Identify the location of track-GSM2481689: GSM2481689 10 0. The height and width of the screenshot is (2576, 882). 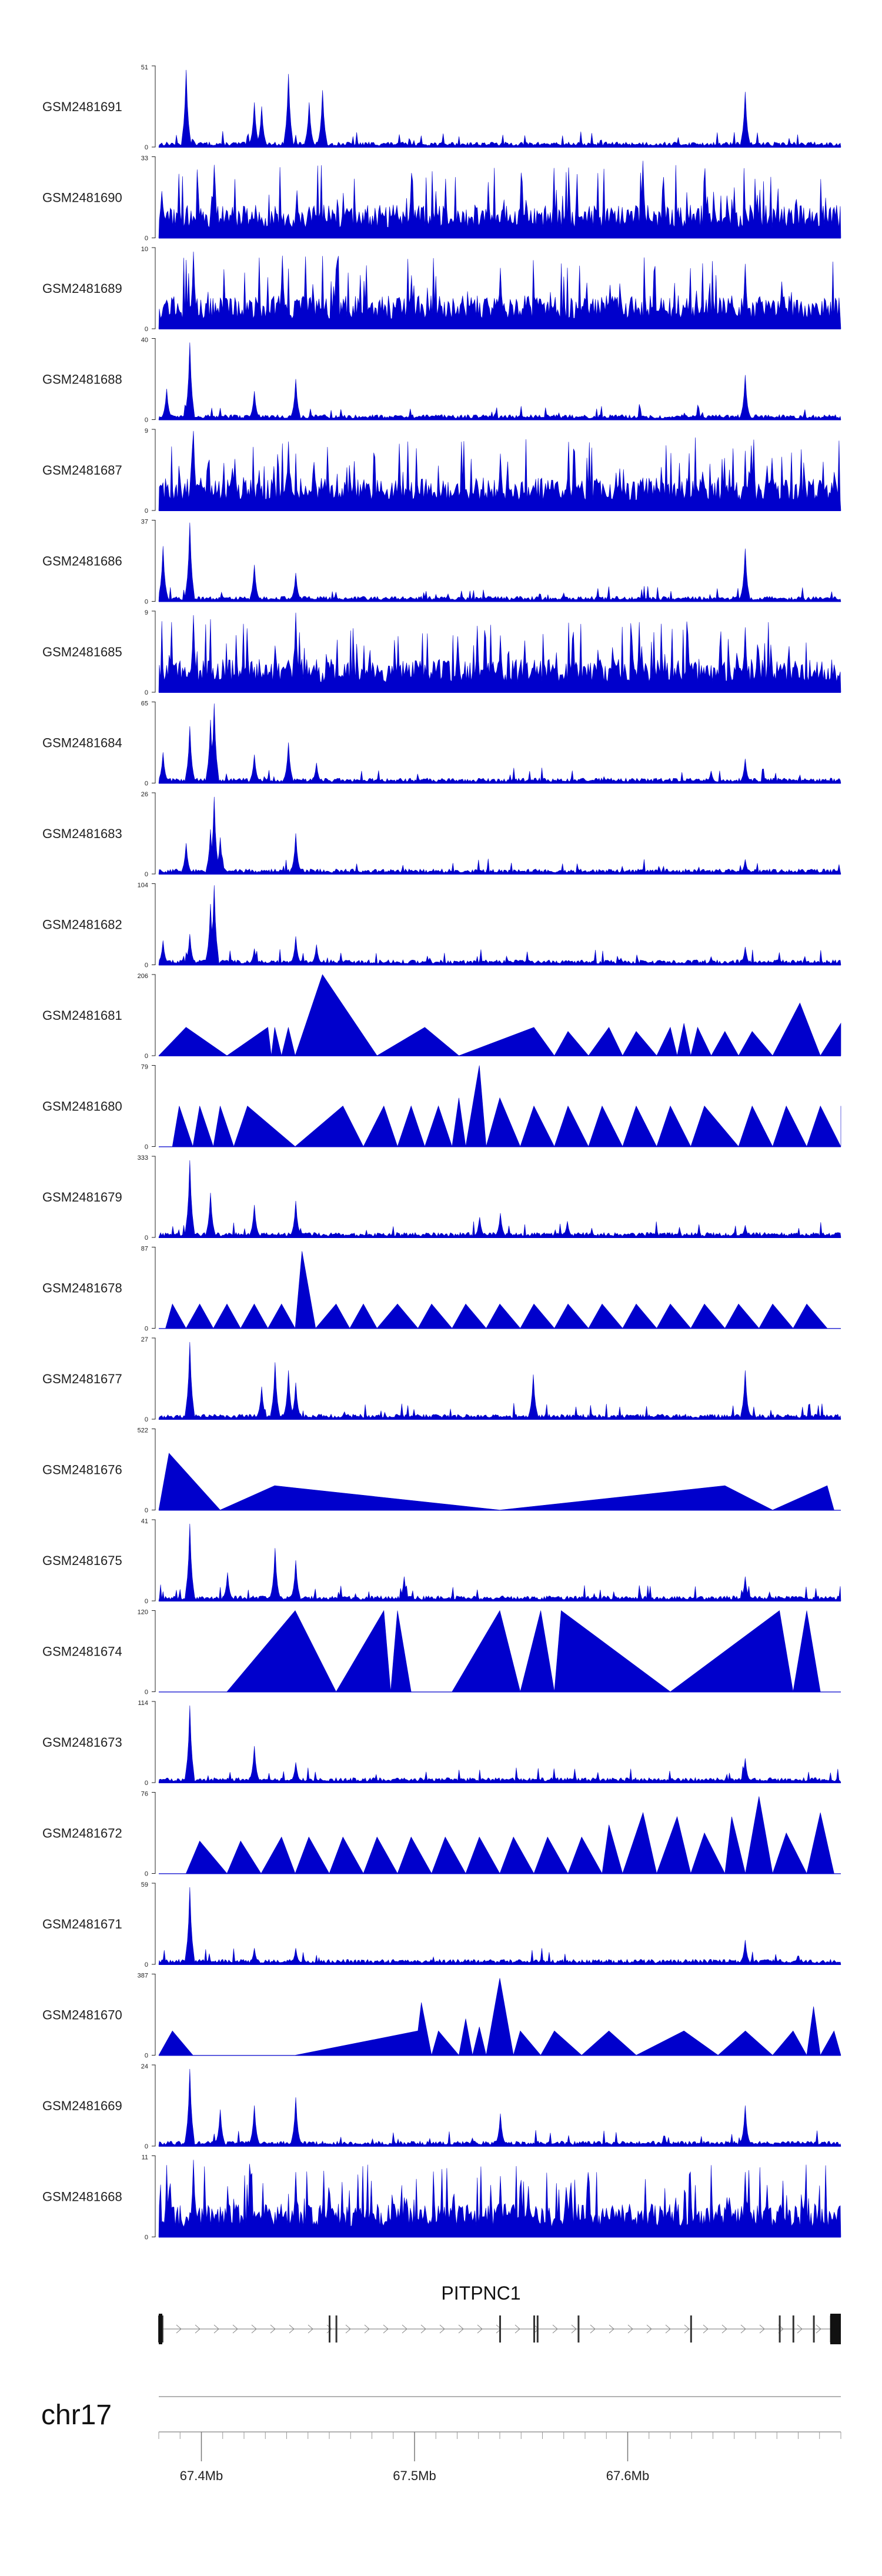
(441, 289).